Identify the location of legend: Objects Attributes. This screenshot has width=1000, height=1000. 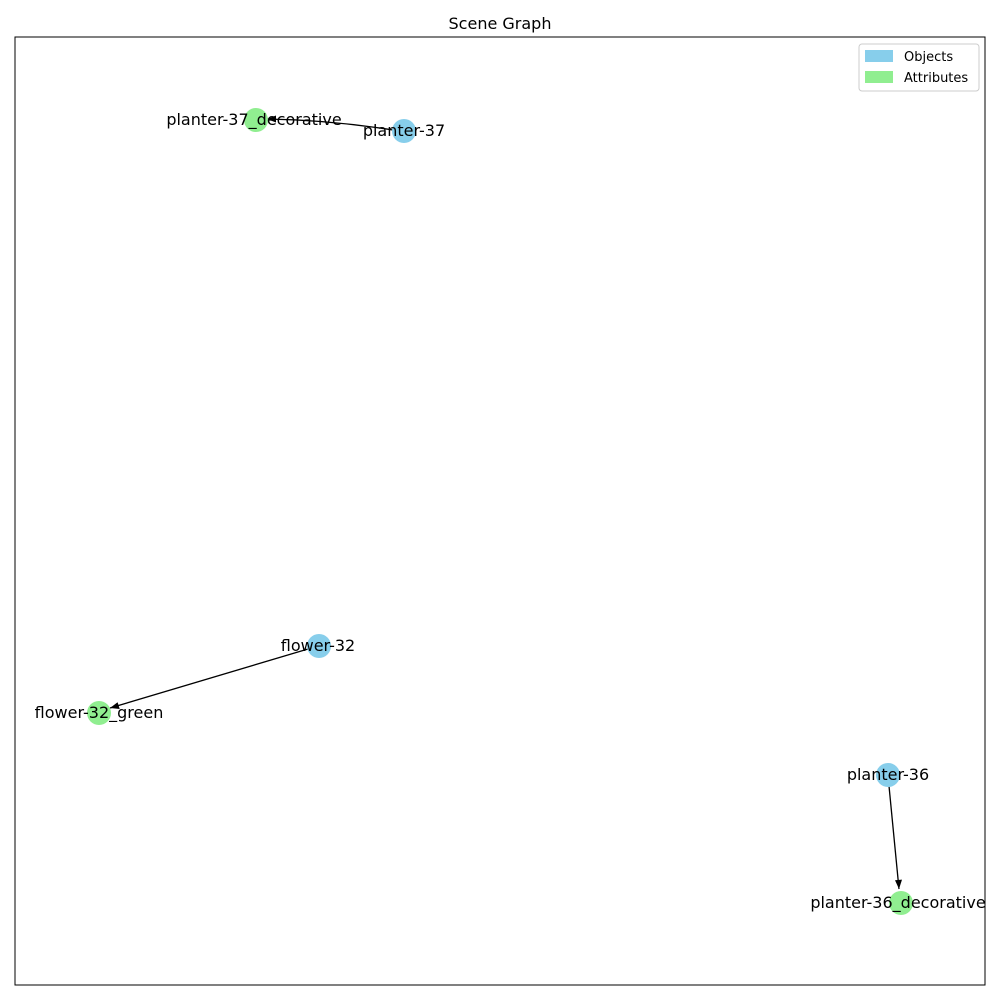
(919, 67).